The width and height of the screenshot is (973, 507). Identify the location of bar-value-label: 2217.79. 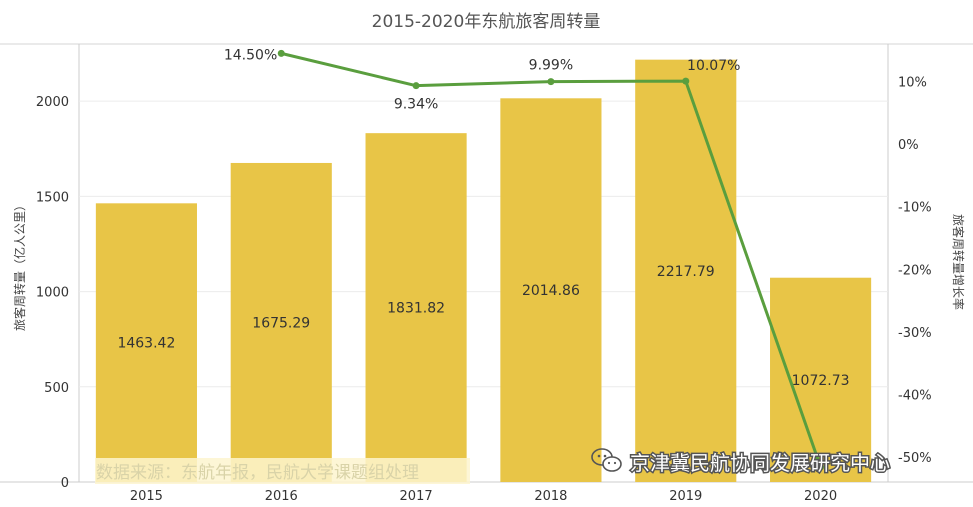
(686, 272).